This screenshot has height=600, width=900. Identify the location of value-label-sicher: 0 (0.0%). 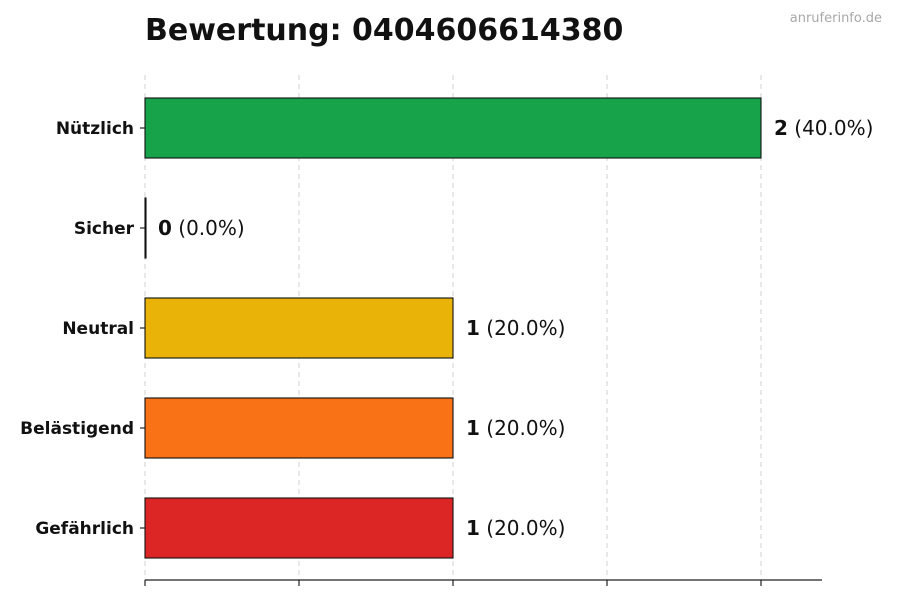
(201, 228).